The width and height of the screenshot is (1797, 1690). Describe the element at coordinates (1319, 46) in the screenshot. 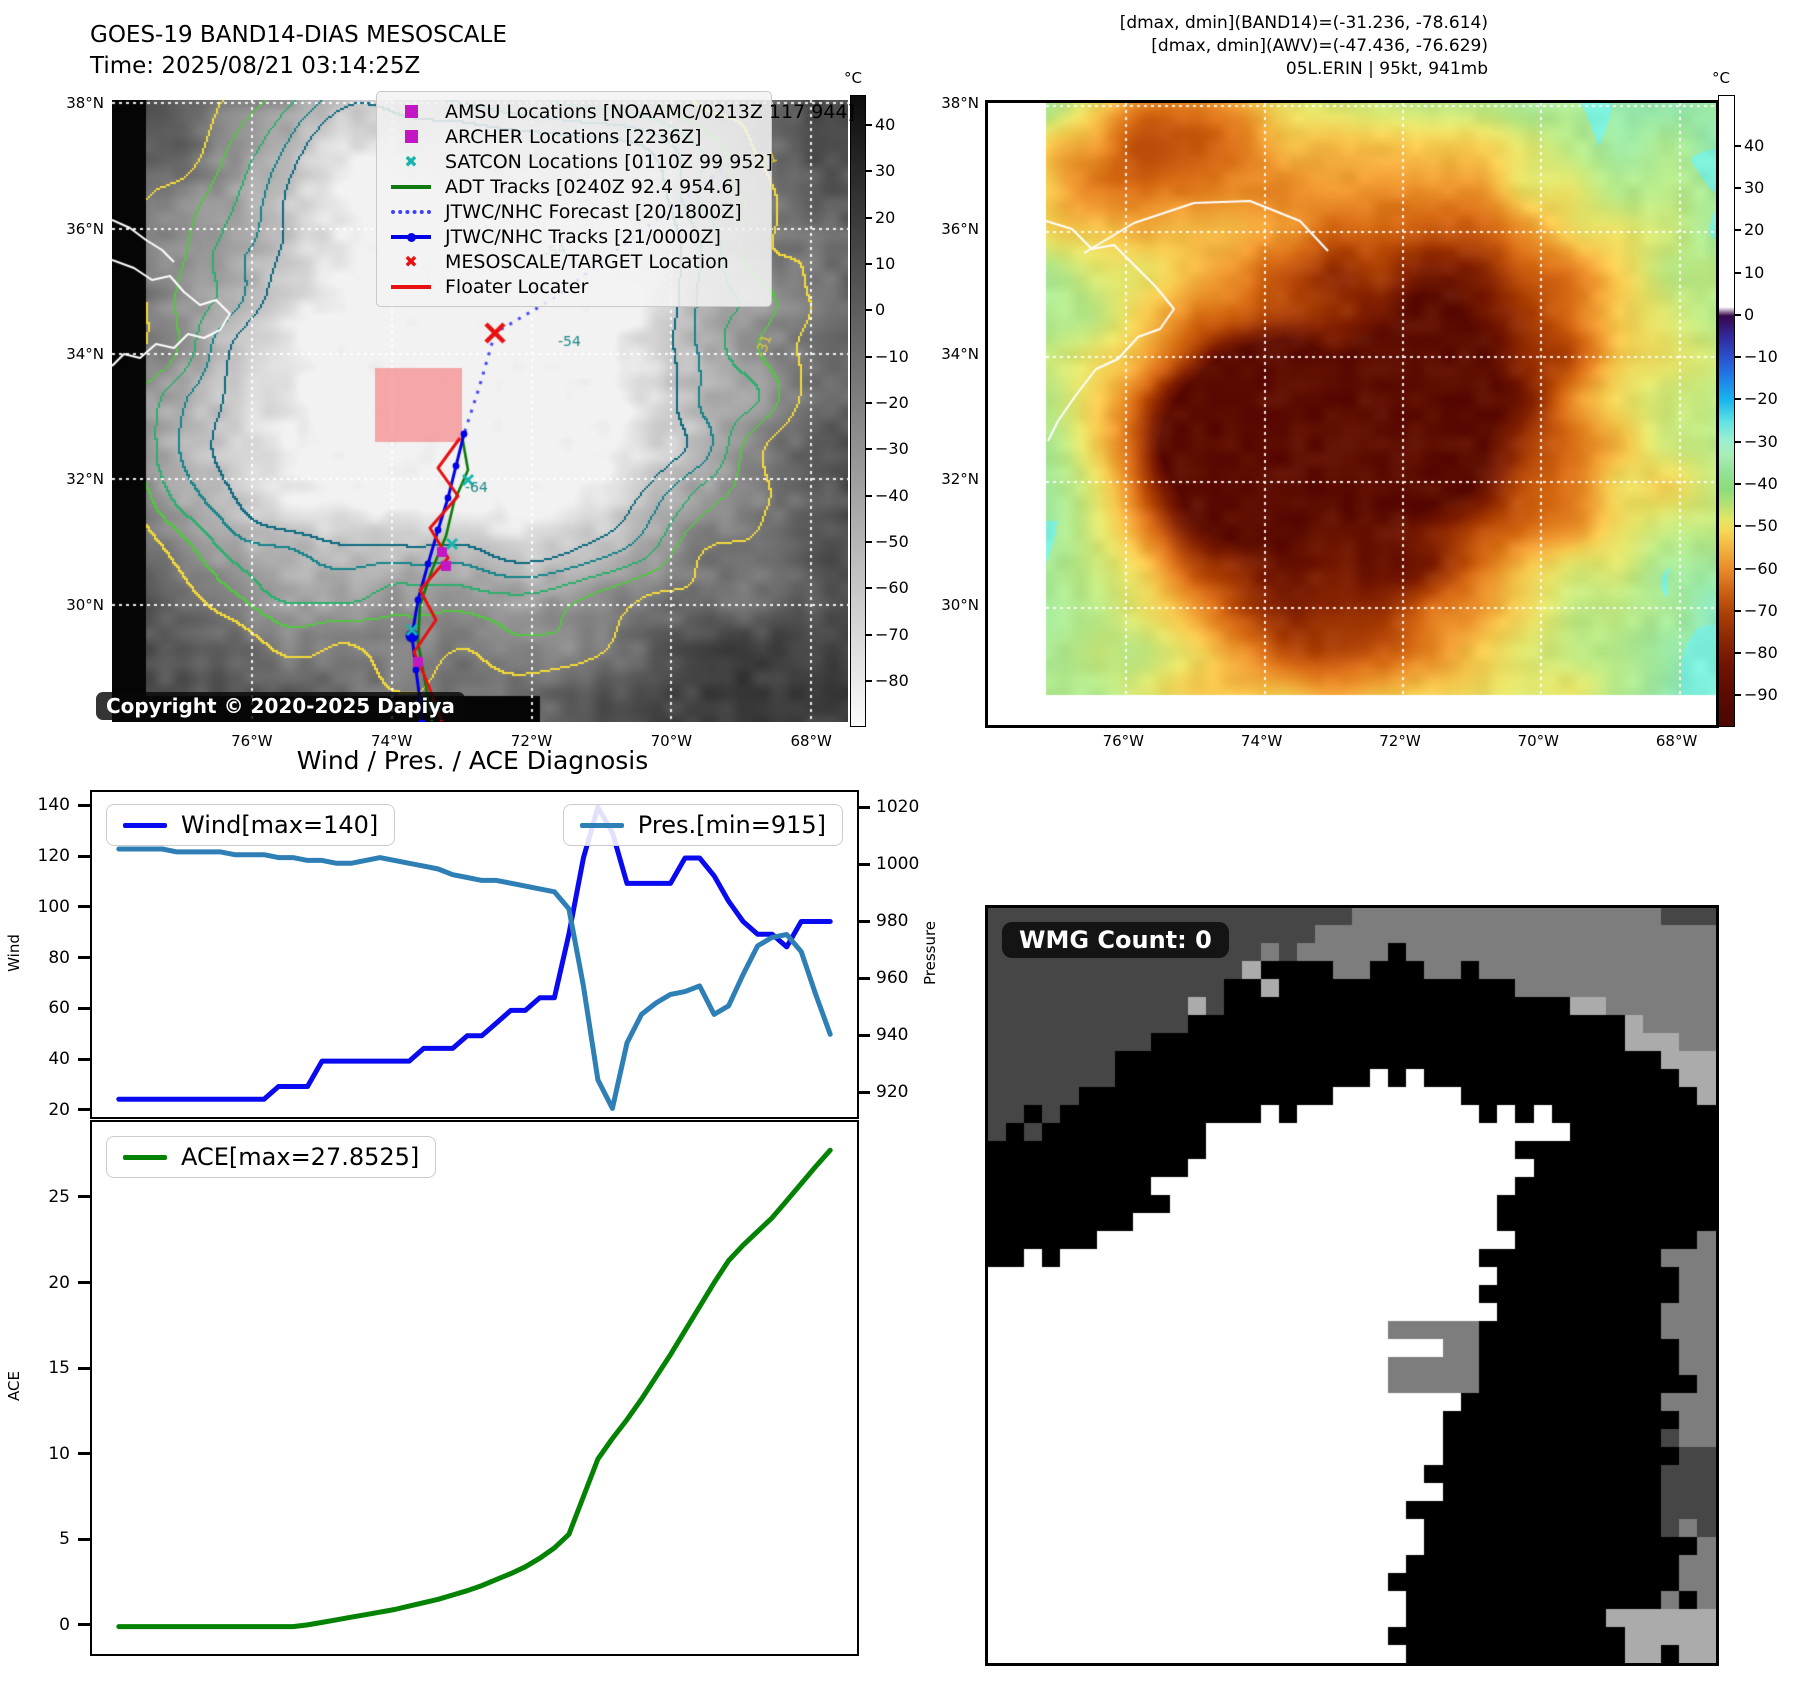

I see `dmax-awv-readout: [dmax, dmin](AWV)=(-47.436, -76.629)` at that location.